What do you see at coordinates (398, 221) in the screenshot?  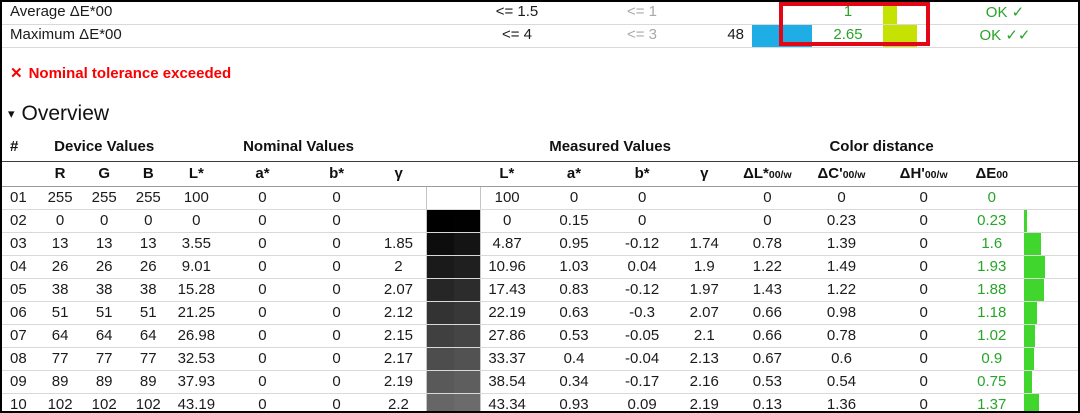 I see `nominal-gamma` at bounding box center [398, 221].